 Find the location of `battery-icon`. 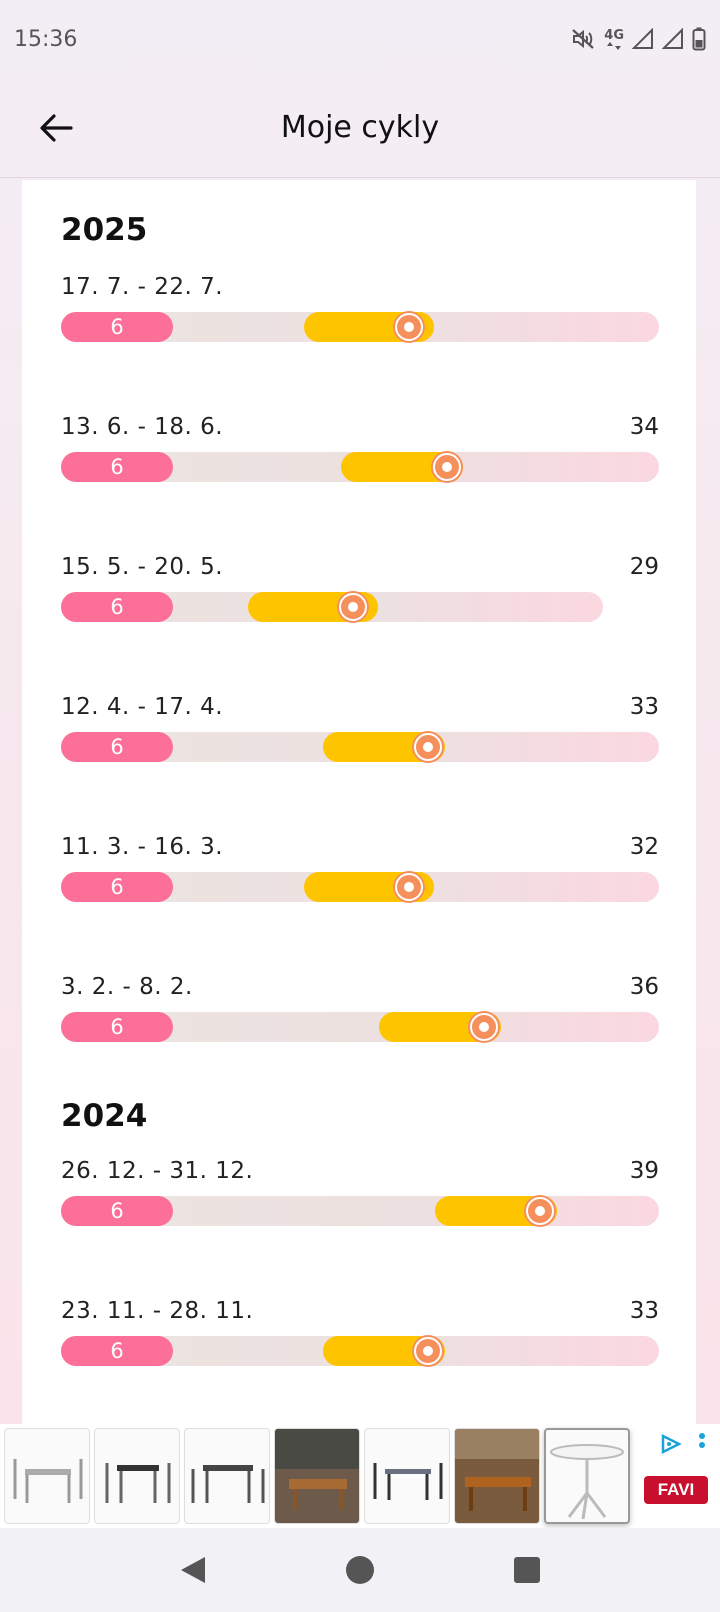

battery-icon is located at coordinates (699, 39).